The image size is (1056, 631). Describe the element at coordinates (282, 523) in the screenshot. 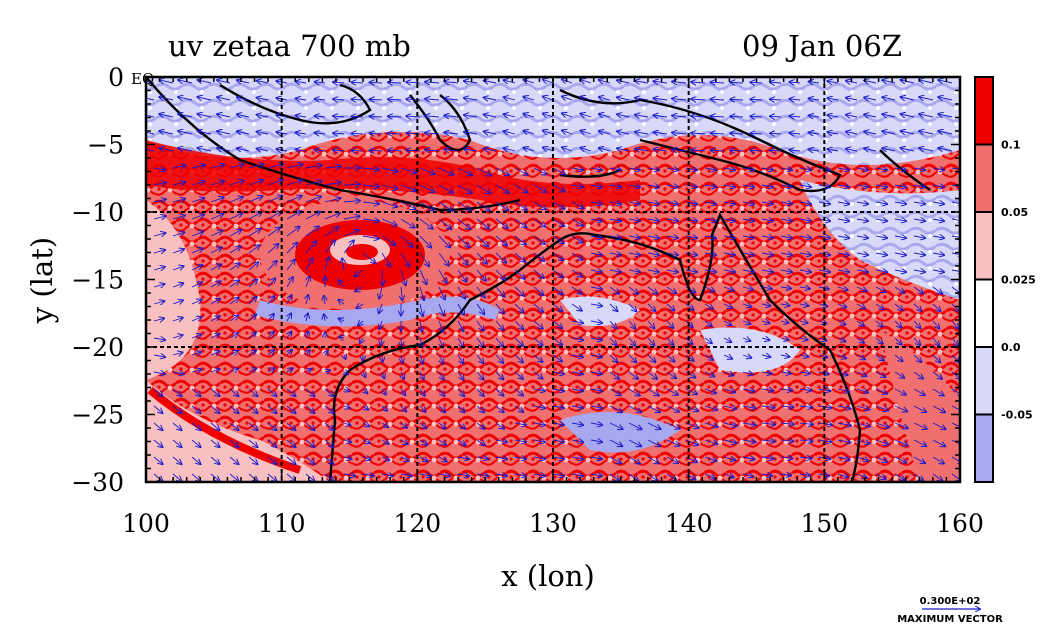

I see `x-tick-label: 110` at that location.